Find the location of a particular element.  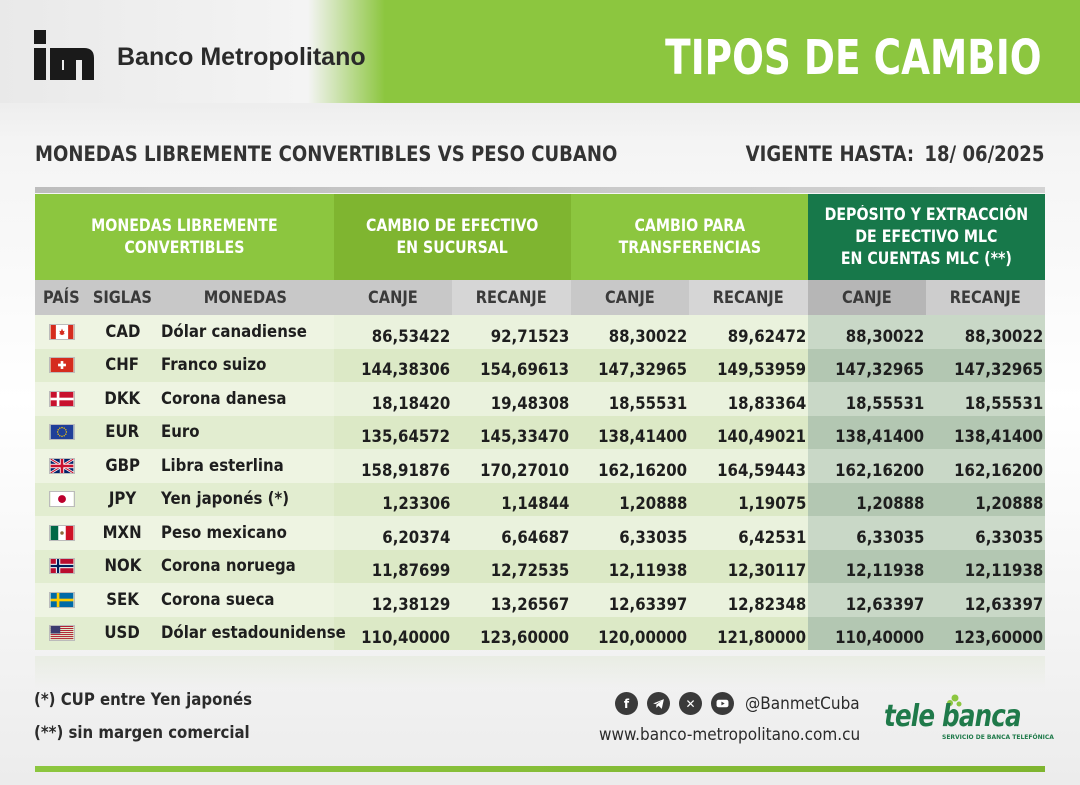

currency-name: Dólar canadiense is located at coordinates (245, 332).